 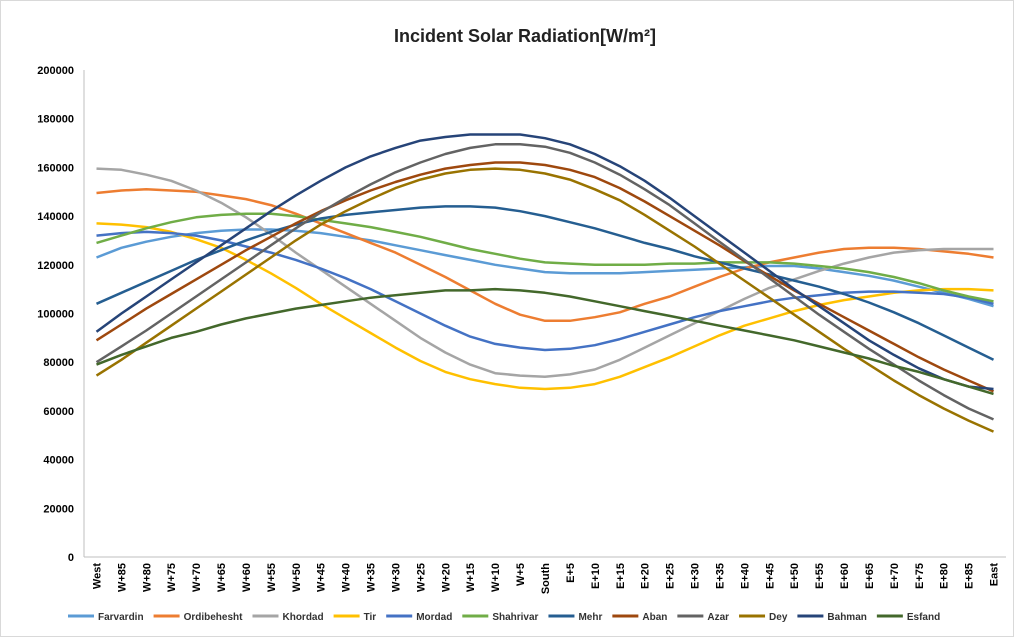 What do you see at coordinates (322, 577) in the screenshot?
I see `x-tick-label: W+45` at bounding box center [322, 577].